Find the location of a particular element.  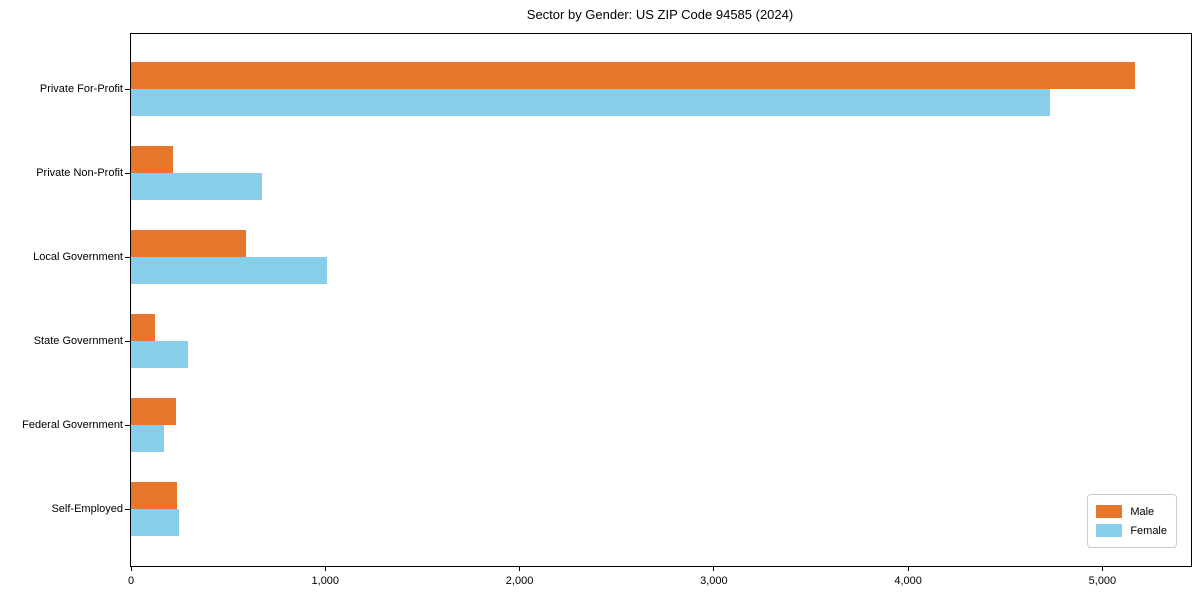

x-tick-label-1000: 1,000 is located at coordinates (325, 581).